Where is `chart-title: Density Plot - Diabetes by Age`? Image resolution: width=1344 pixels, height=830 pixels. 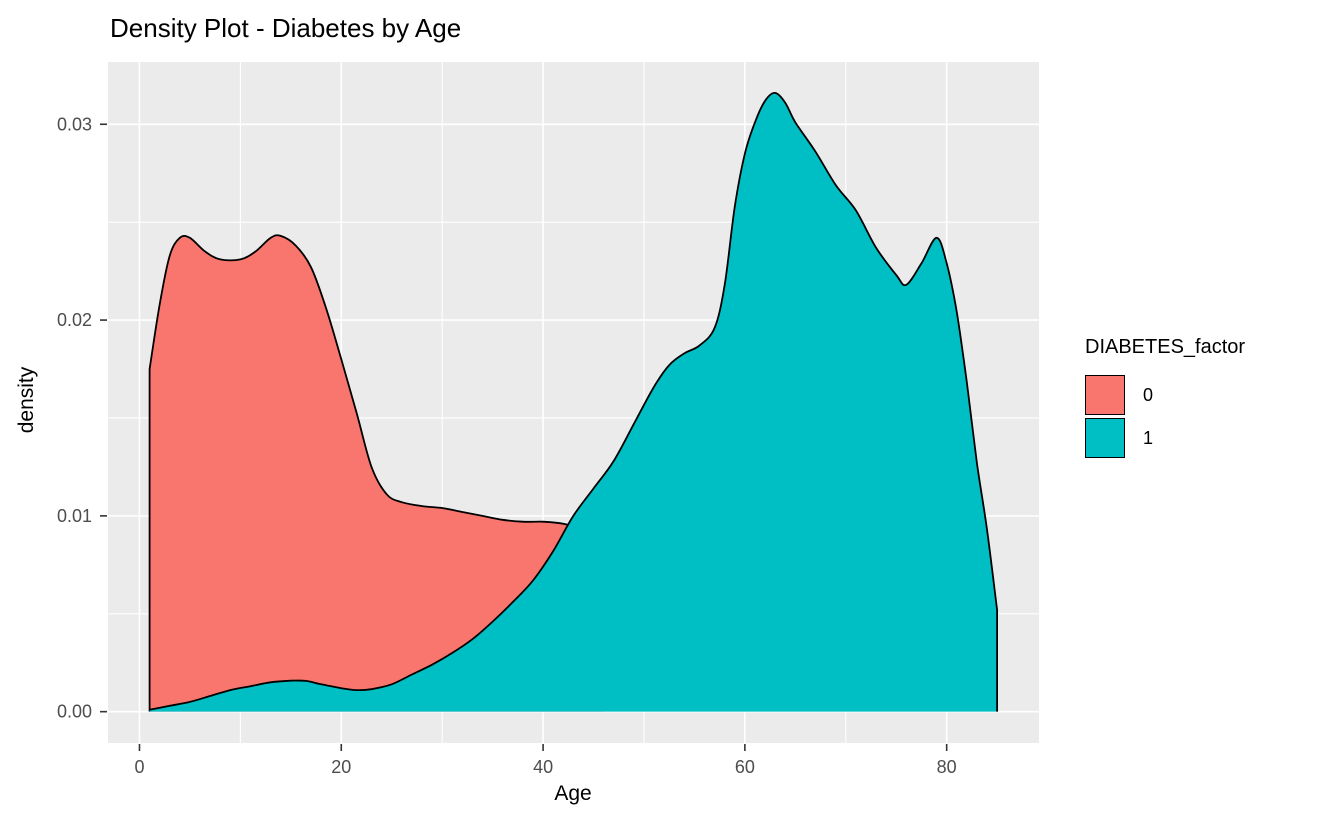 chart-title: Density Plot - Diabetes by Age is located at coordinates (286, 28).